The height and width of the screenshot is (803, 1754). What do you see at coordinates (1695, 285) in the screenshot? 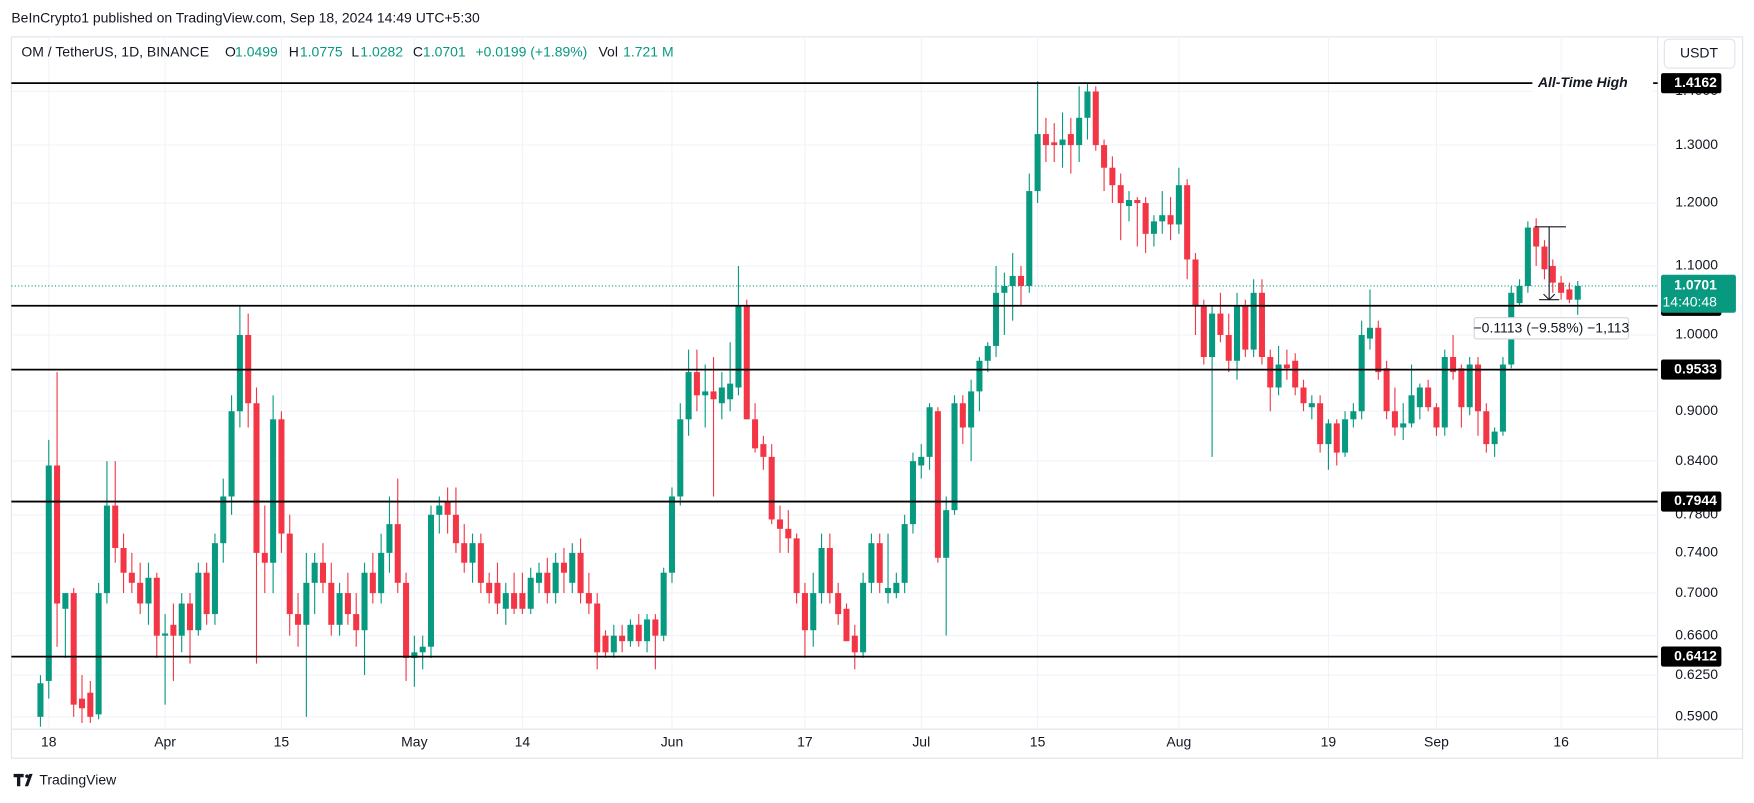
I see `last-price-label: 1.0701` at bounding box center [1695, 285].